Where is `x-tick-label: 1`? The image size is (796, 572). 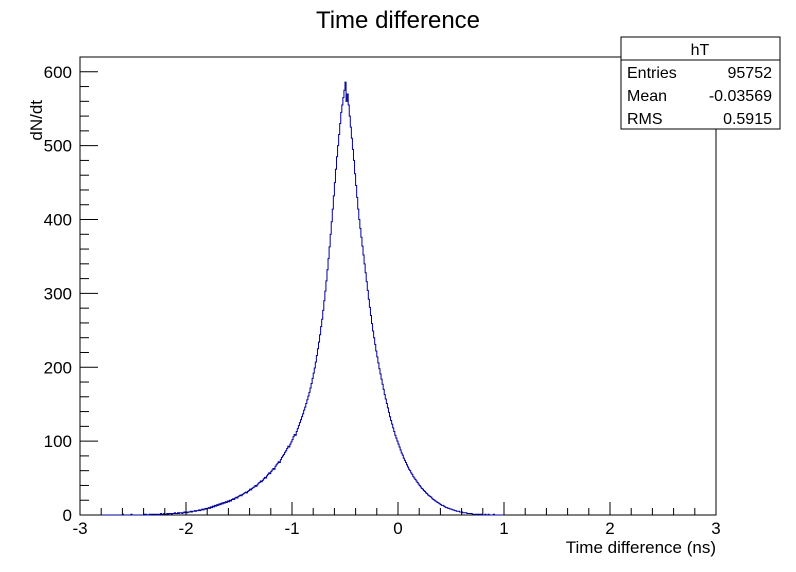
x-tick-label: 1 is located at coordinates (503, 528).